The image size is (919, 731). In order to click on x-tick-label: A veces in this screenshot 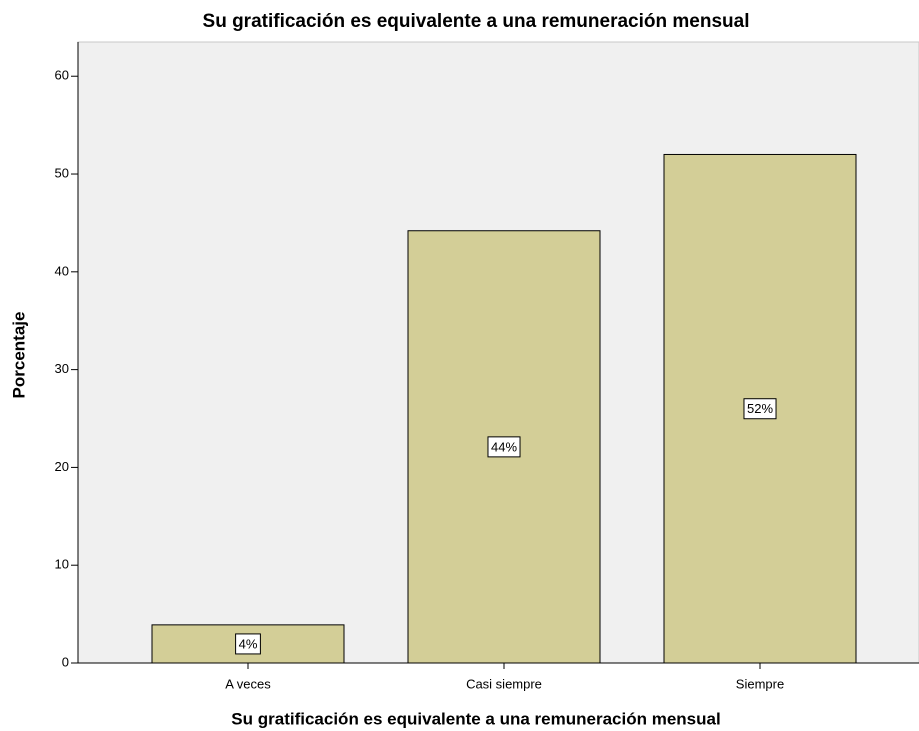, I will do `click(248, 683)`.